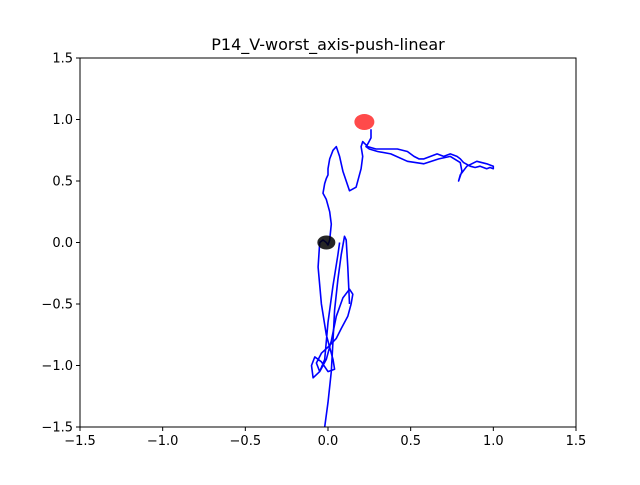 Image resolution: width=640 pixels, height=485 pixels. Describe the element at coordinates (326, 242) in the screenshot. I see `start-marker` at that location.